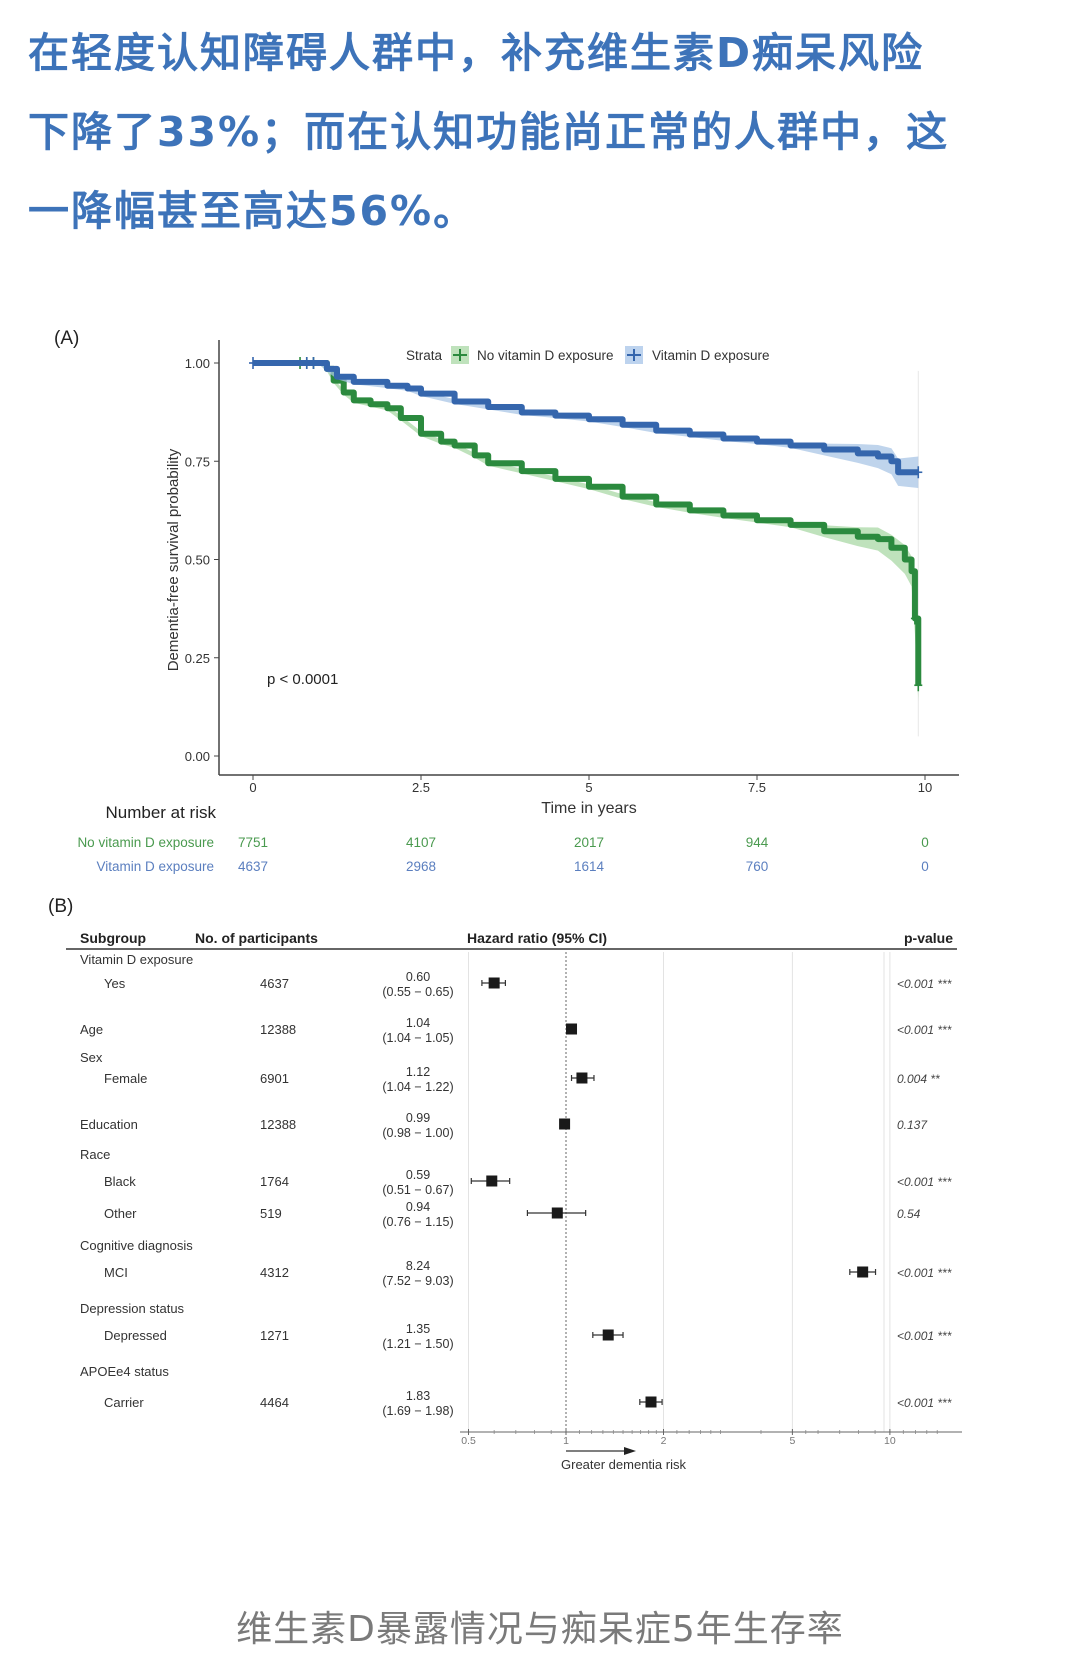 This screenshot has width=1080, height=1661. What do you see at coordinates (418, 1266) in the screenshot?
I see `forest-row-hr: 8.24` at bounding box center [418, 1266].